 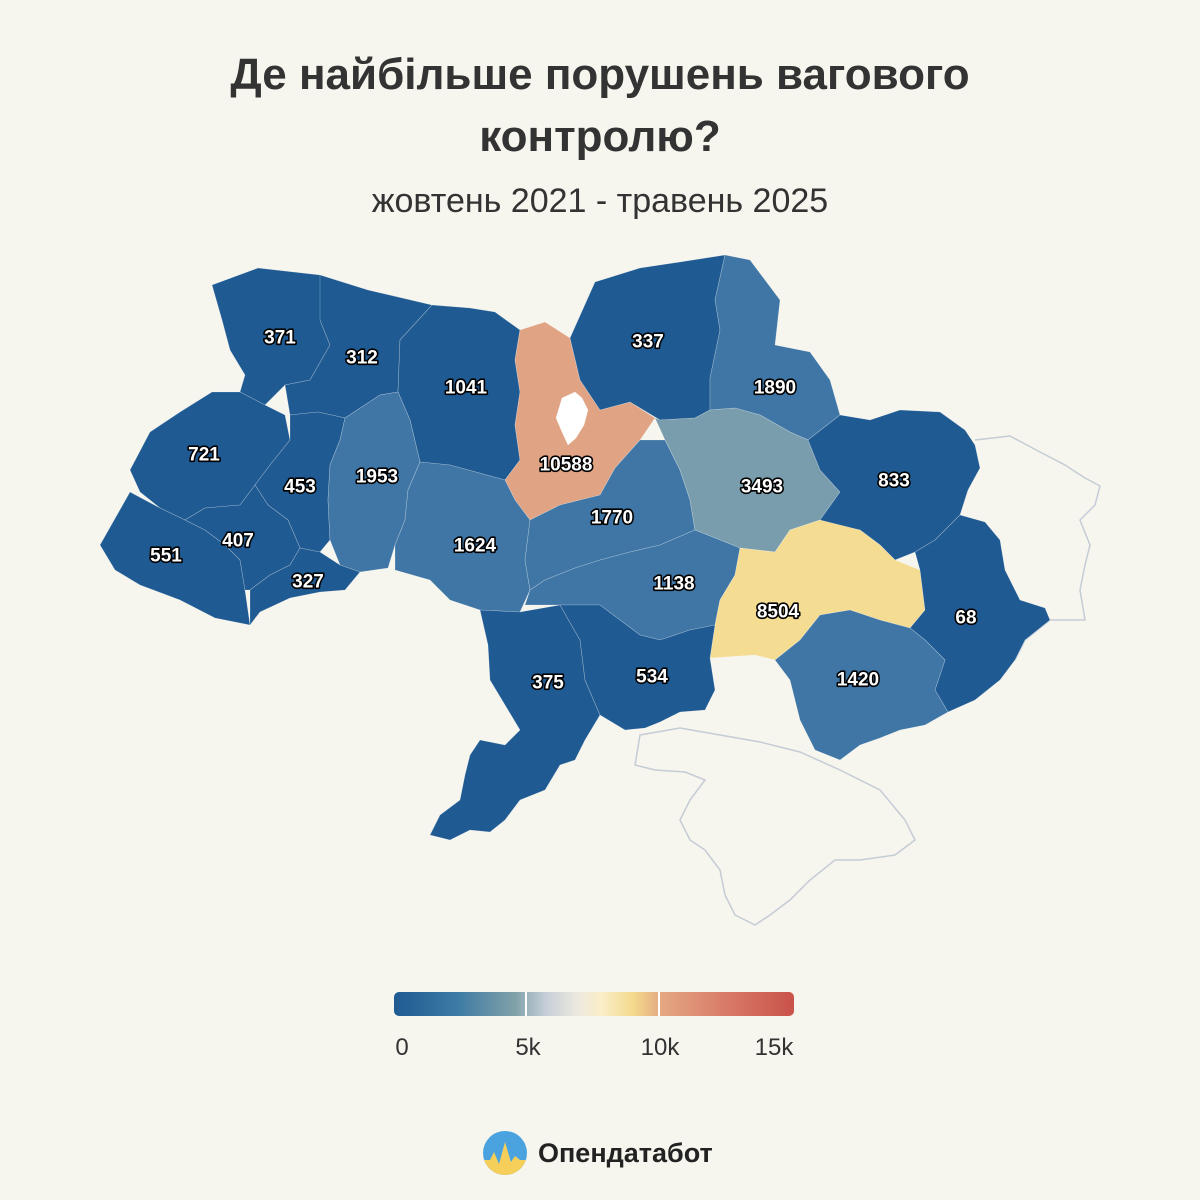 I want to click on region-label-cherkaska: 1770, so click(x=612, y=518).